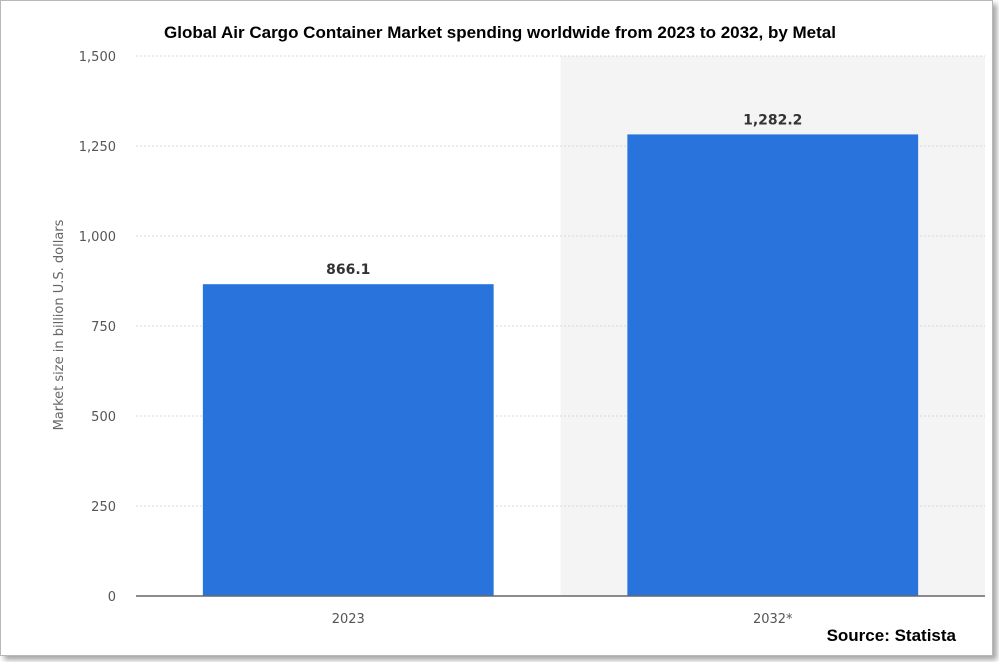  I want to click on y-tick-label: 1,250, so click(97, 147).